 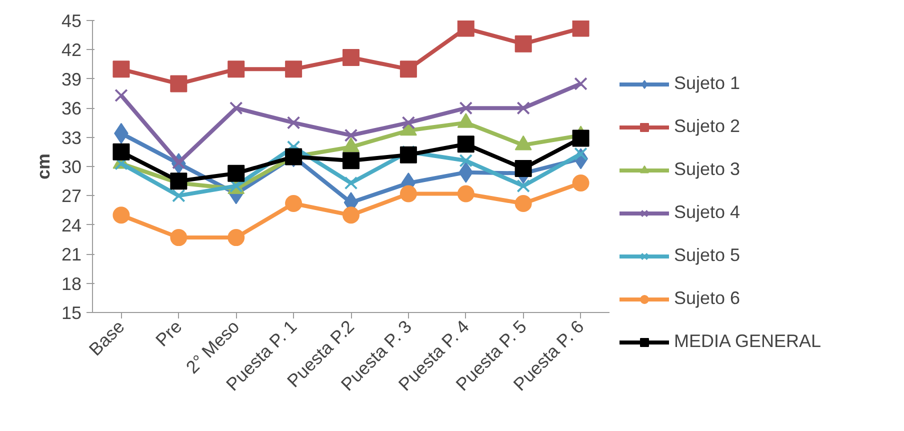 What do you see at coordinates (707, 169) in the screenshot?
I see `legend-label: Sujeto 3` at bounding box center [707, 169].